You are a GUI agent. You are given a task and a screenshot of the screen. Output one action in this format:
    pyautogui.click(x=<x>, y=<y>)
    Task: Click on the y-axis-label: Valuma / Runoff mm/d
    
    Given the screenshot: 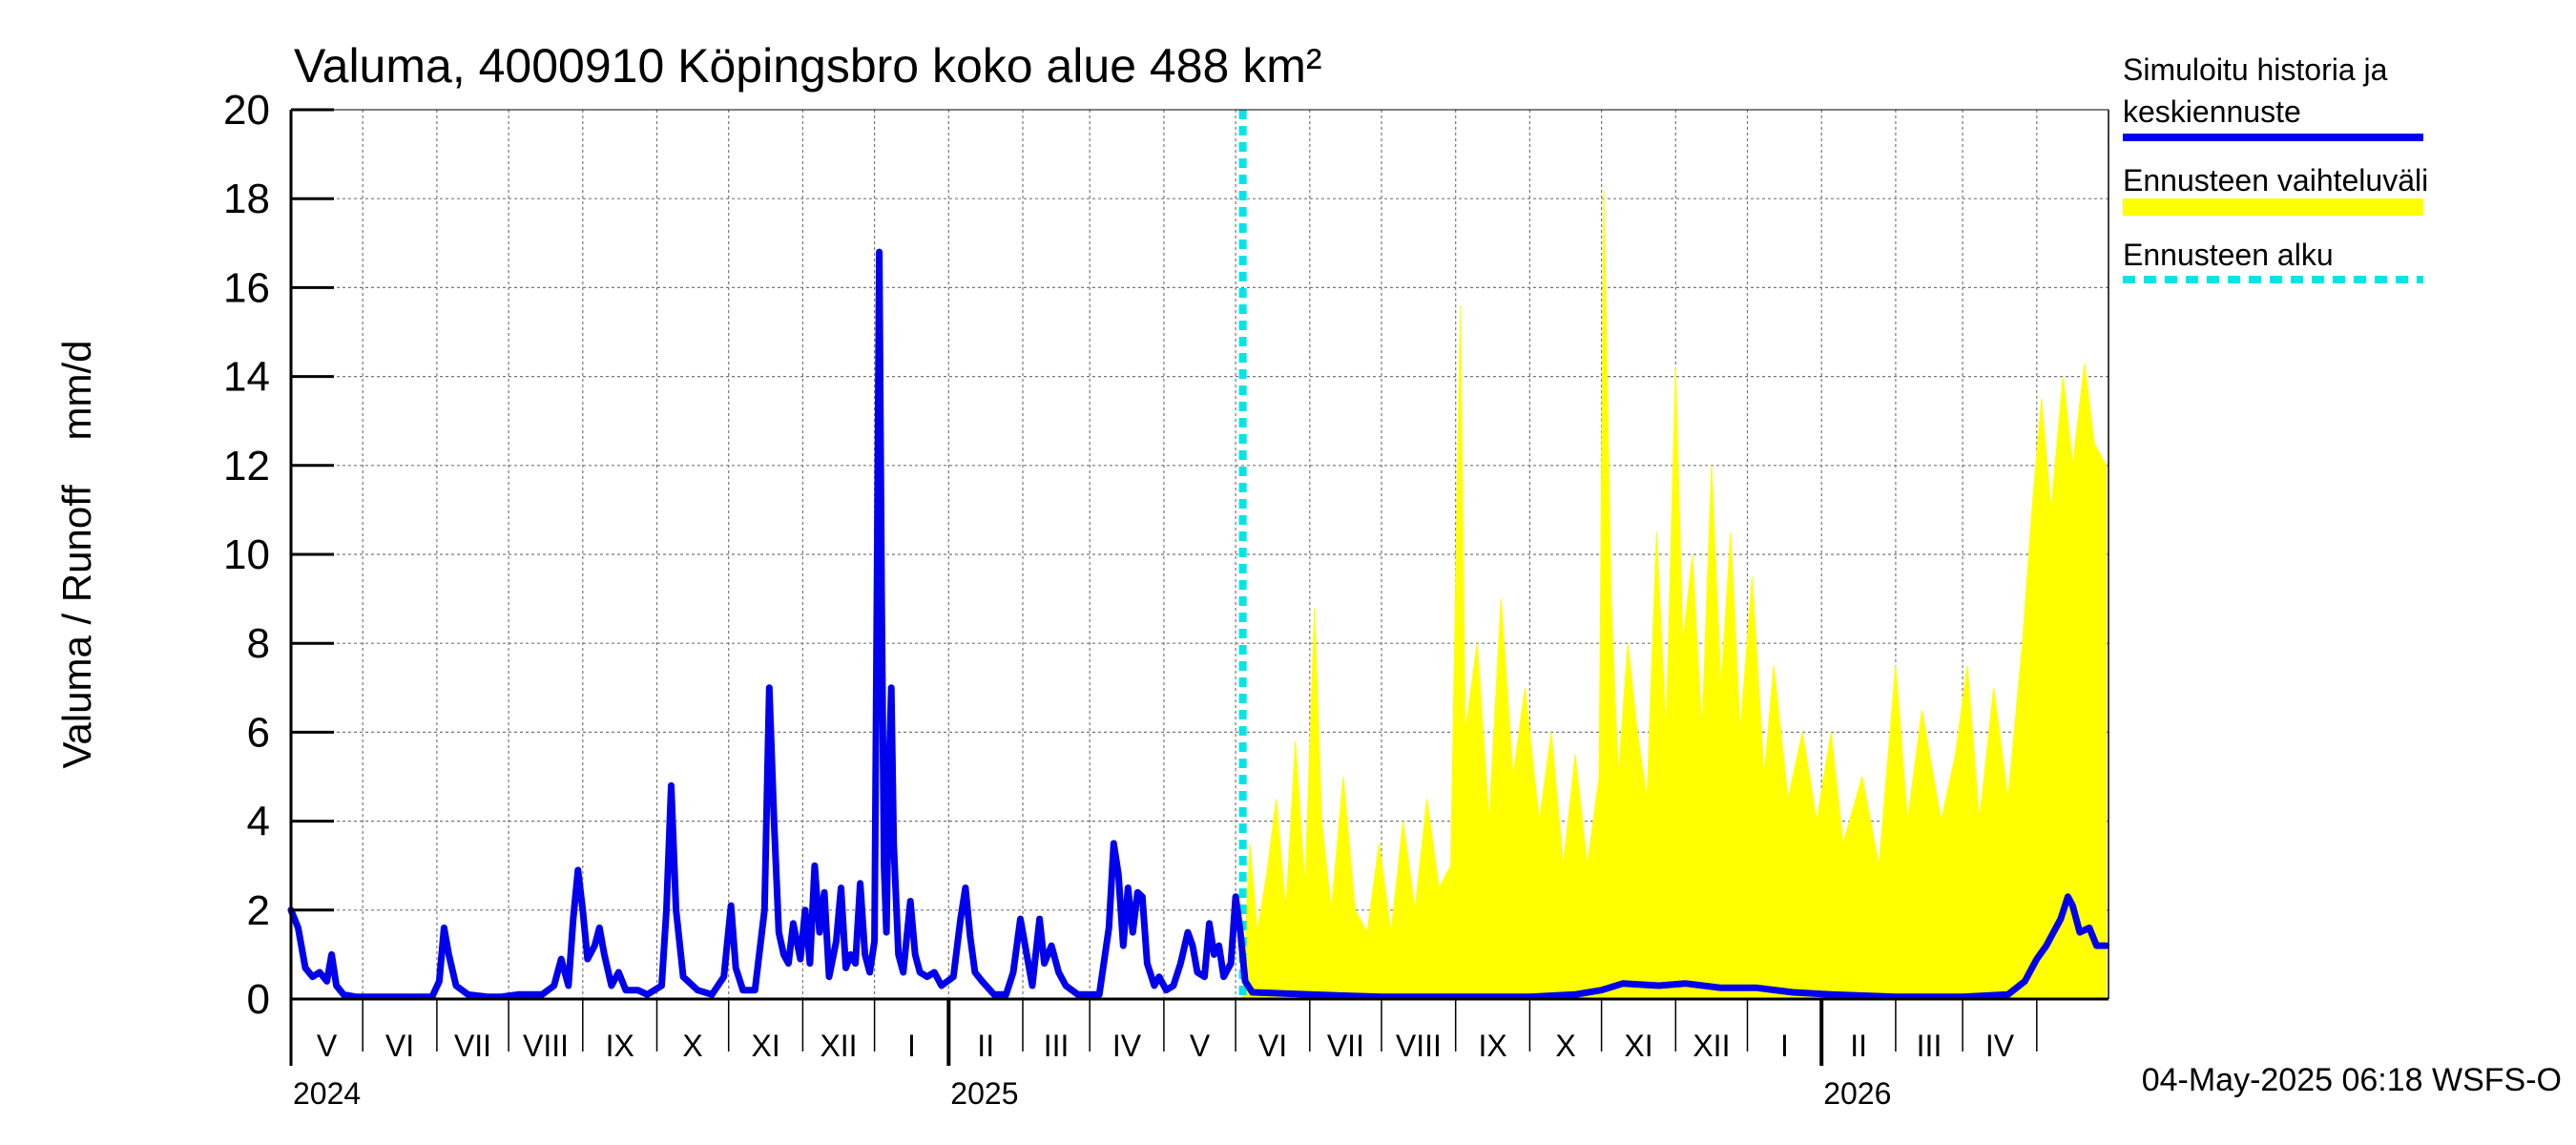 What is the action you would take?
    pyautogui.click(x=76, y=555)
    